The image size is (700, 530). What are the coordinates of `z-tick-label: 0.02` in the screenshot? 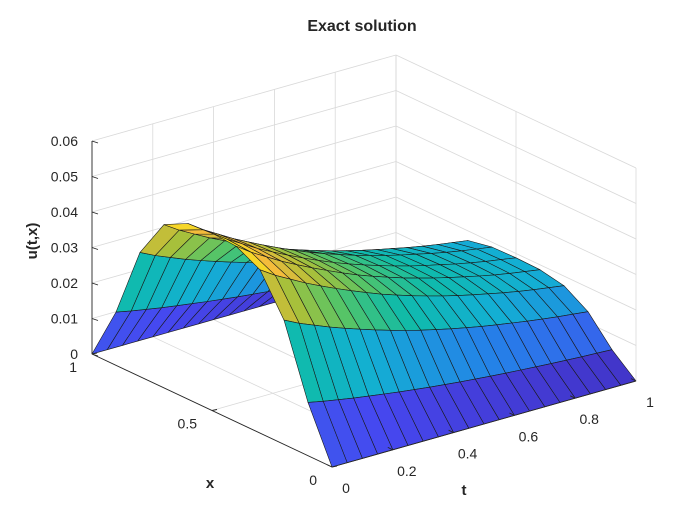 It's located at (64, 283).